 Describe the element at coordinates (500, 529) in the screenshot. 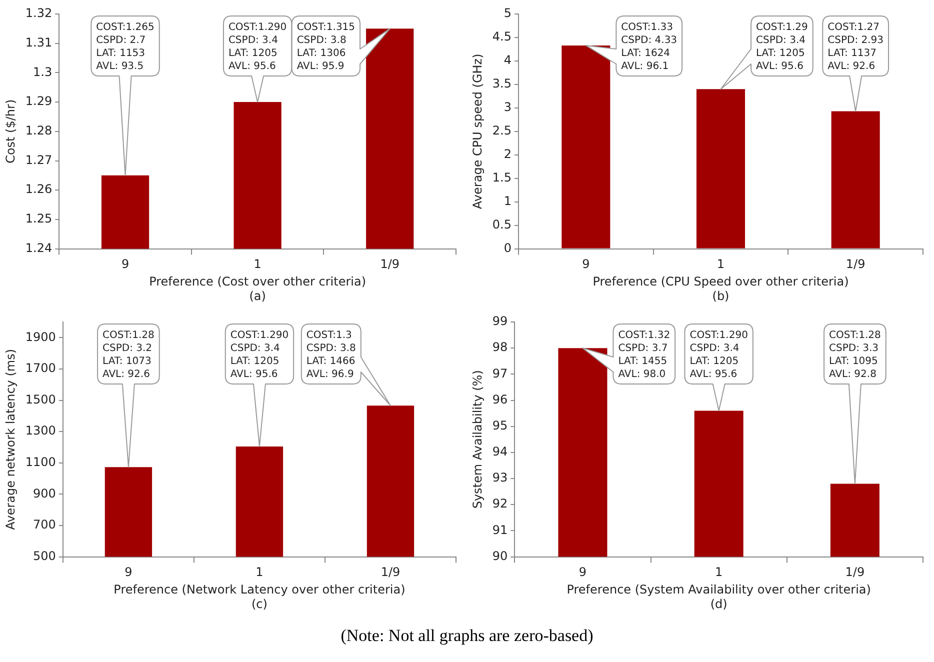

I see `y-tick-label: 91` at that location.